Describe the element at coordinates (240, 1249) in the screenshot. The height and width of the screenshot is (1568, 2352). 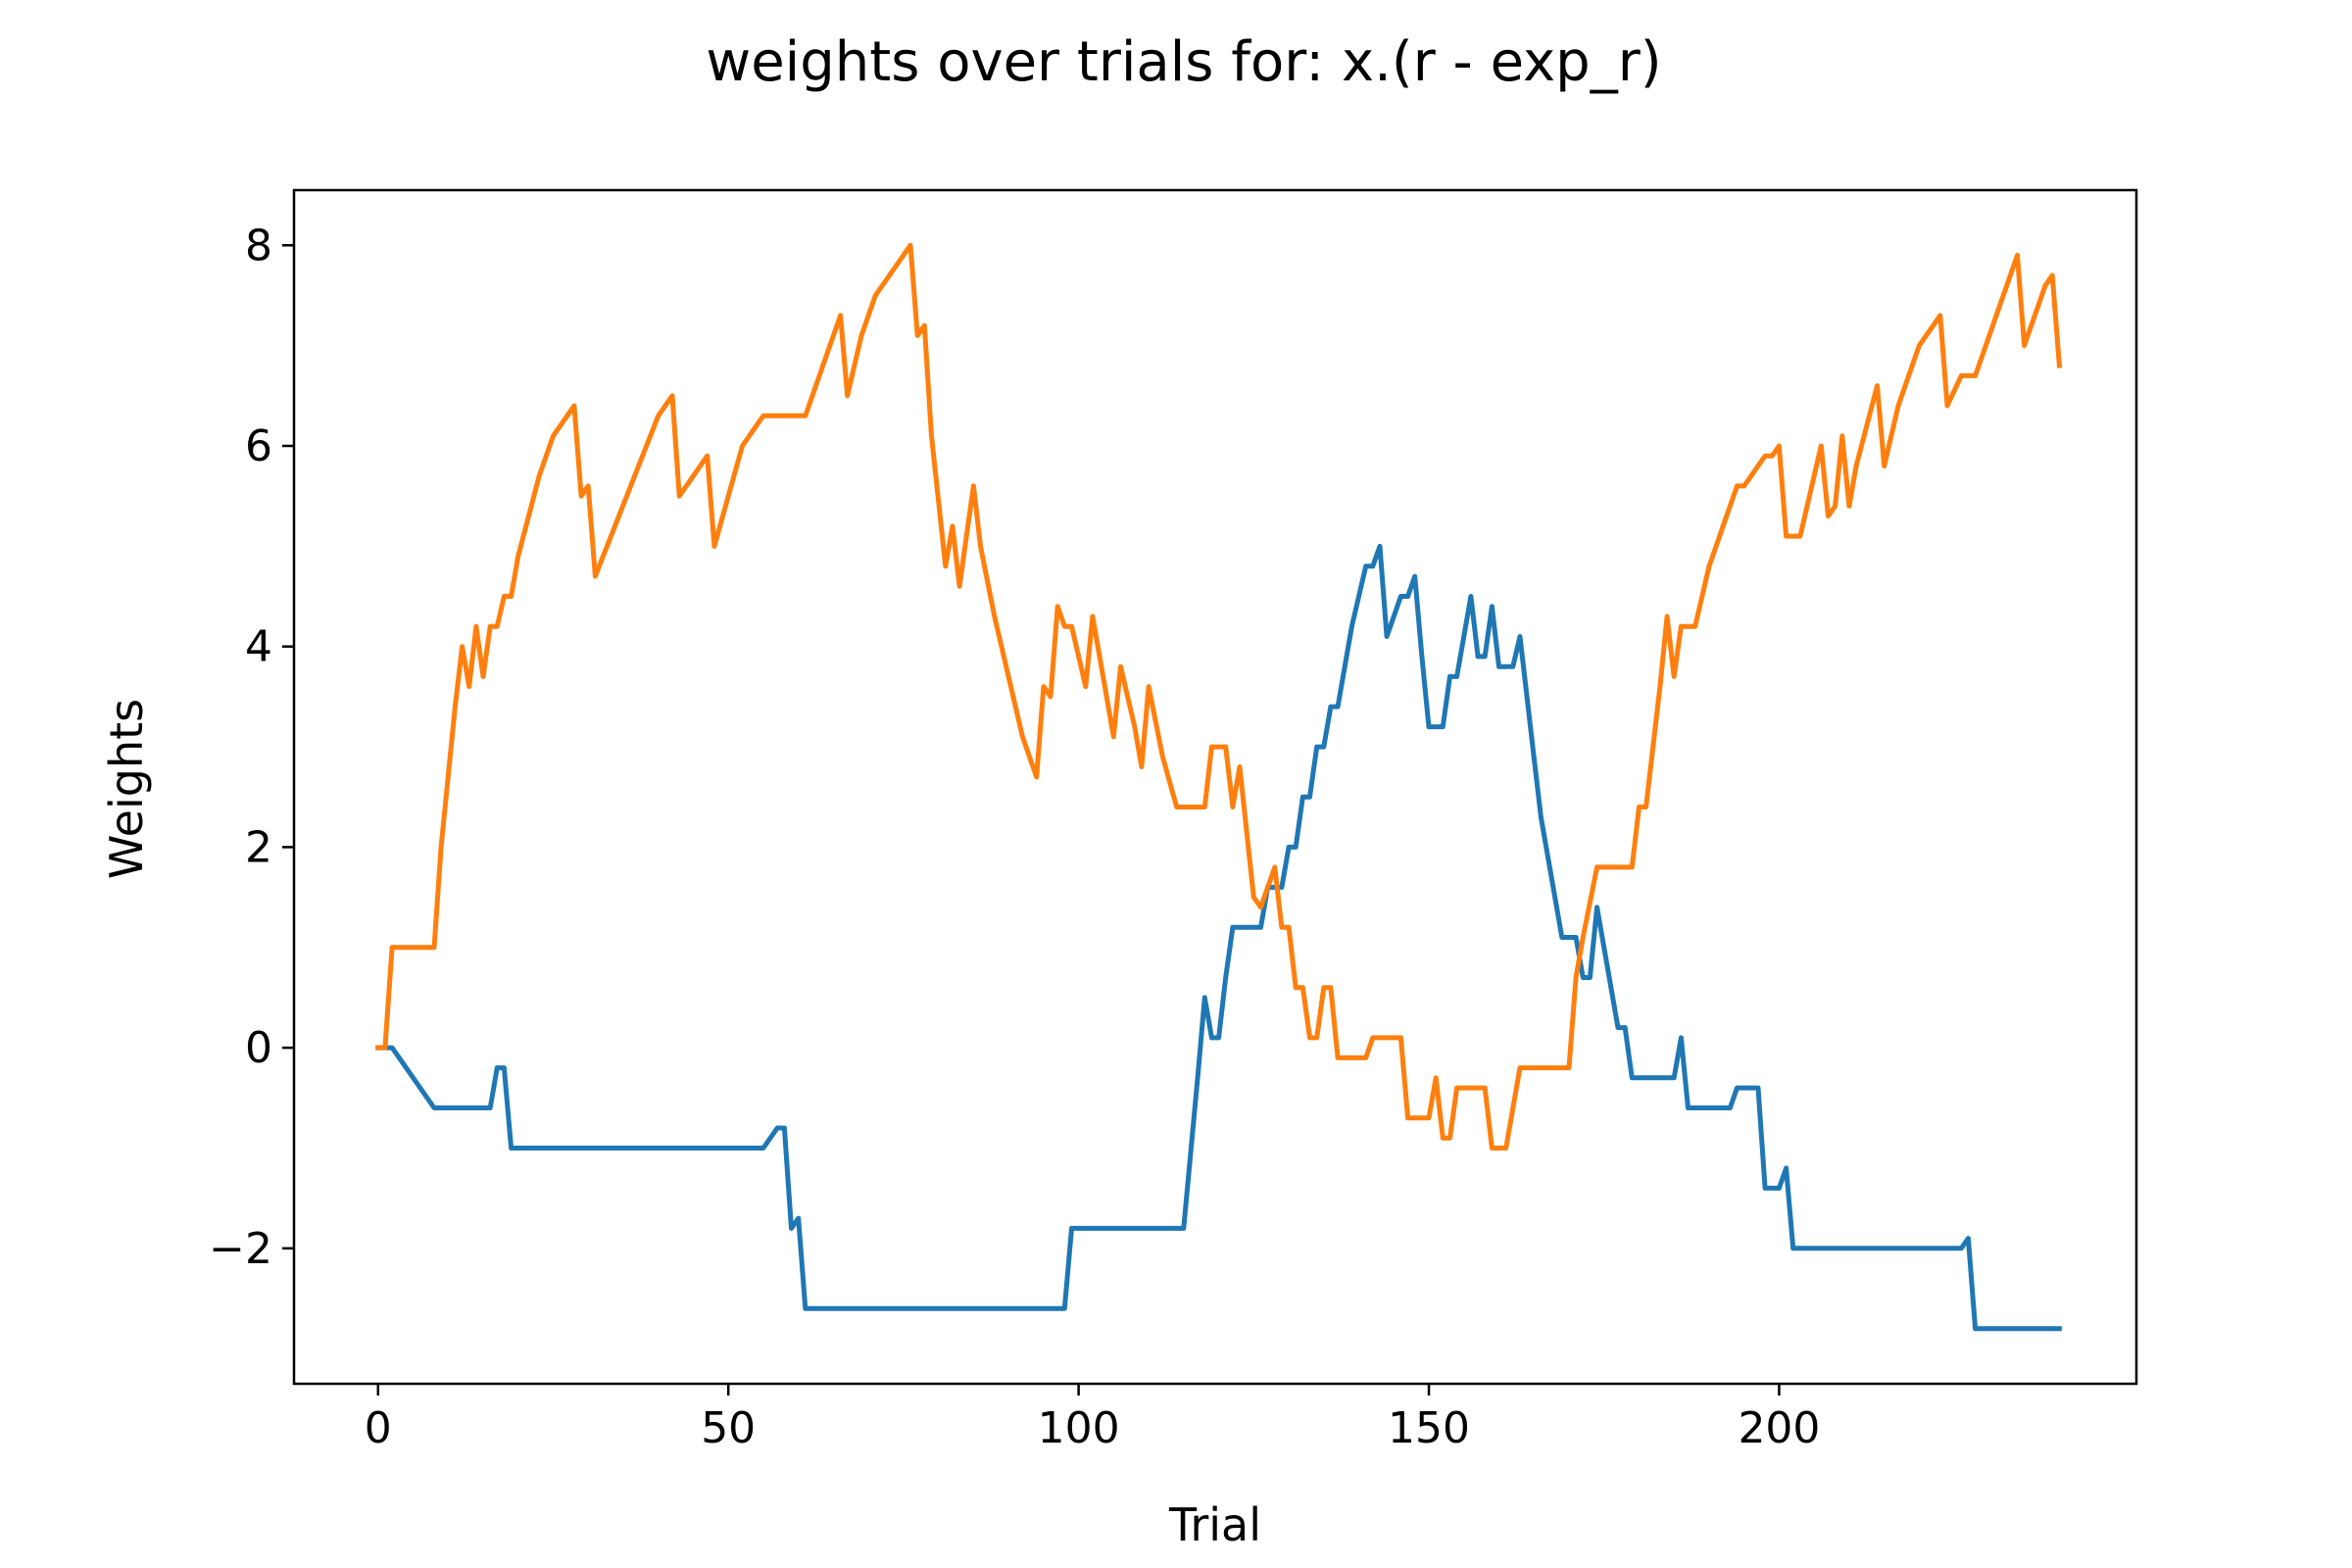
I see `y-tick-label: −2` at that location.